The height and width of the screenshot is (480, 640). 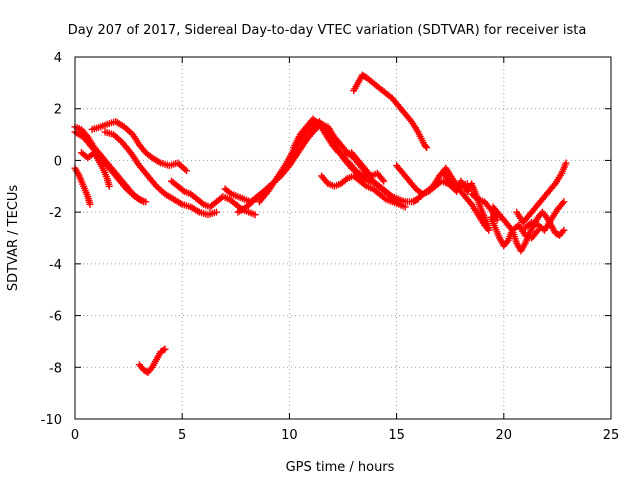 I want to click on y-tick-label: 0, so click(x=58, y=161).